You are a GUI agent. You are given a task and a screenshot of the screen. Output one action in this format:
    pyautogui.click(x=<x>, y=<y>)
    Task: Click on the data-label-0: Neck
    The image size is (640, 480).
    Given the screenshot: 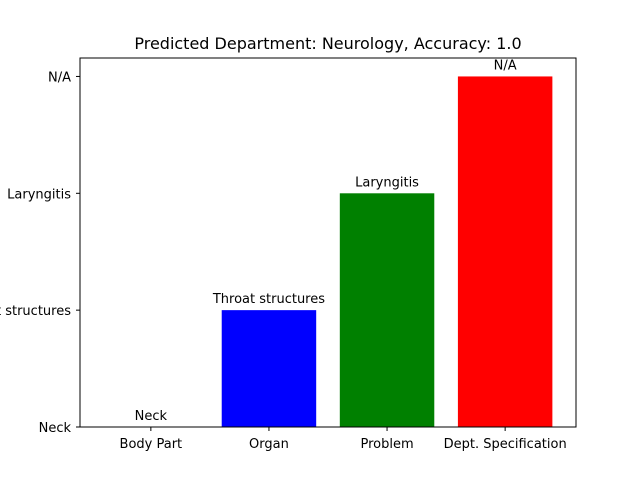 What is the action you would take?
    pyautogui.click(x=151, y=416)
    